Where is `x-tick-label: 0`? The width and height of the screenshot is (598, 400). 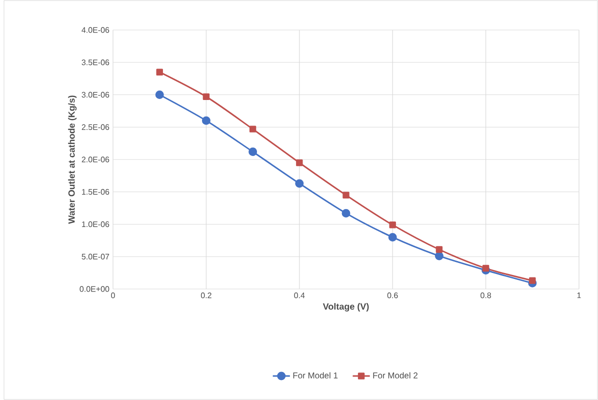
x-tick-label: 0 is located at coordinates (113, 295).